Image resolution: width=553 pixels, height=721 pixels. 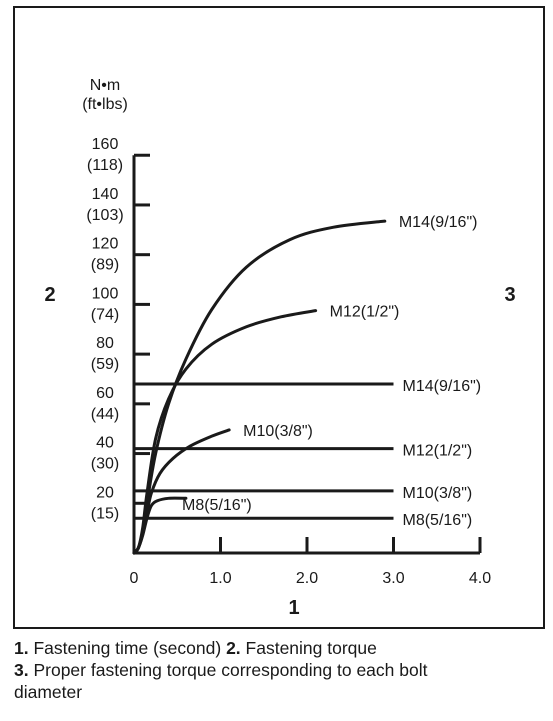 What do you see at coordinates (134, 578) in the screenshot?
I see `x-tick-label: 0` at bounding box center [134, 578].